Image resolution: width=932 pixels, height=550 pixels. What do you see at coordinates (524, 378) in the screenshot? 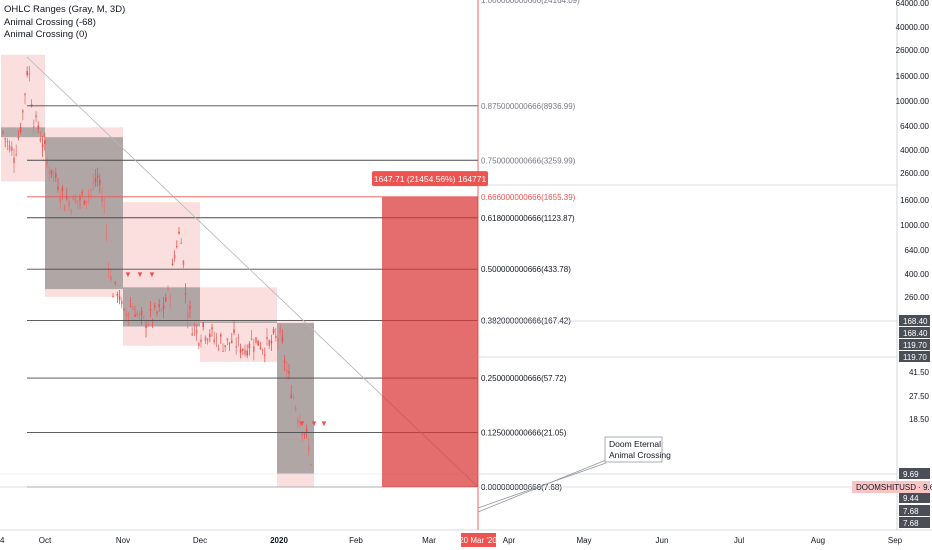
I see `fib-level-label: 0.250000000666(57.72)` at bounding box center [524, 378].